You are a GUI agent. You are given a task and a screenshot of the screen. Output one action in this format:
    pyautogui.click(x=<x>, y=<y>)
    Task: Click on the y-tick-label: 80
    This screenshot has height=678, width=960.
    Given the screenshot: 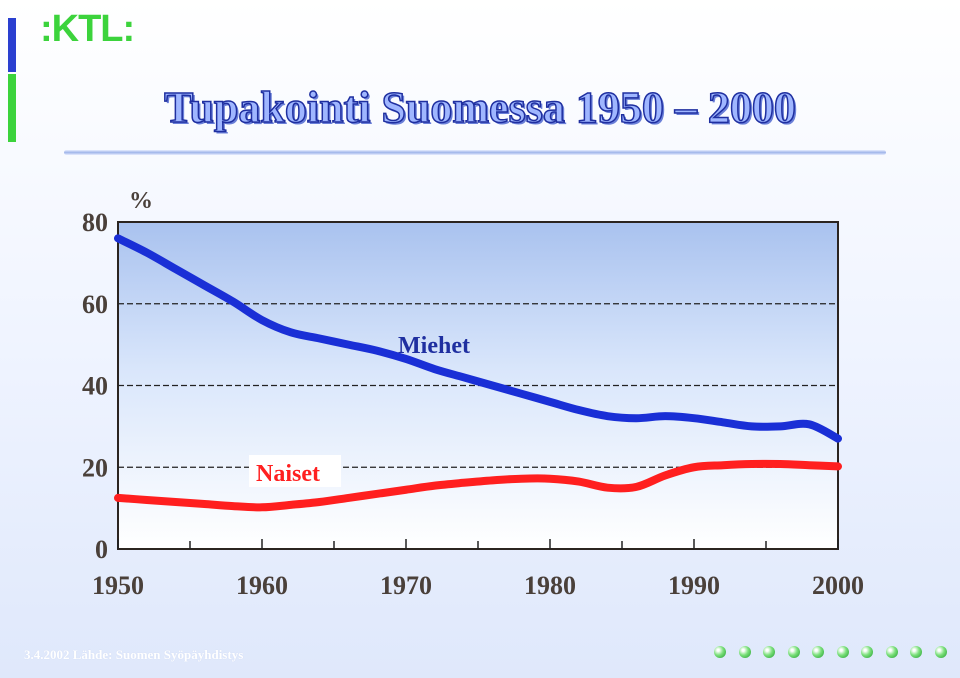 What is the action you would take?
    pyautogui.click(x=95, y=222)
    